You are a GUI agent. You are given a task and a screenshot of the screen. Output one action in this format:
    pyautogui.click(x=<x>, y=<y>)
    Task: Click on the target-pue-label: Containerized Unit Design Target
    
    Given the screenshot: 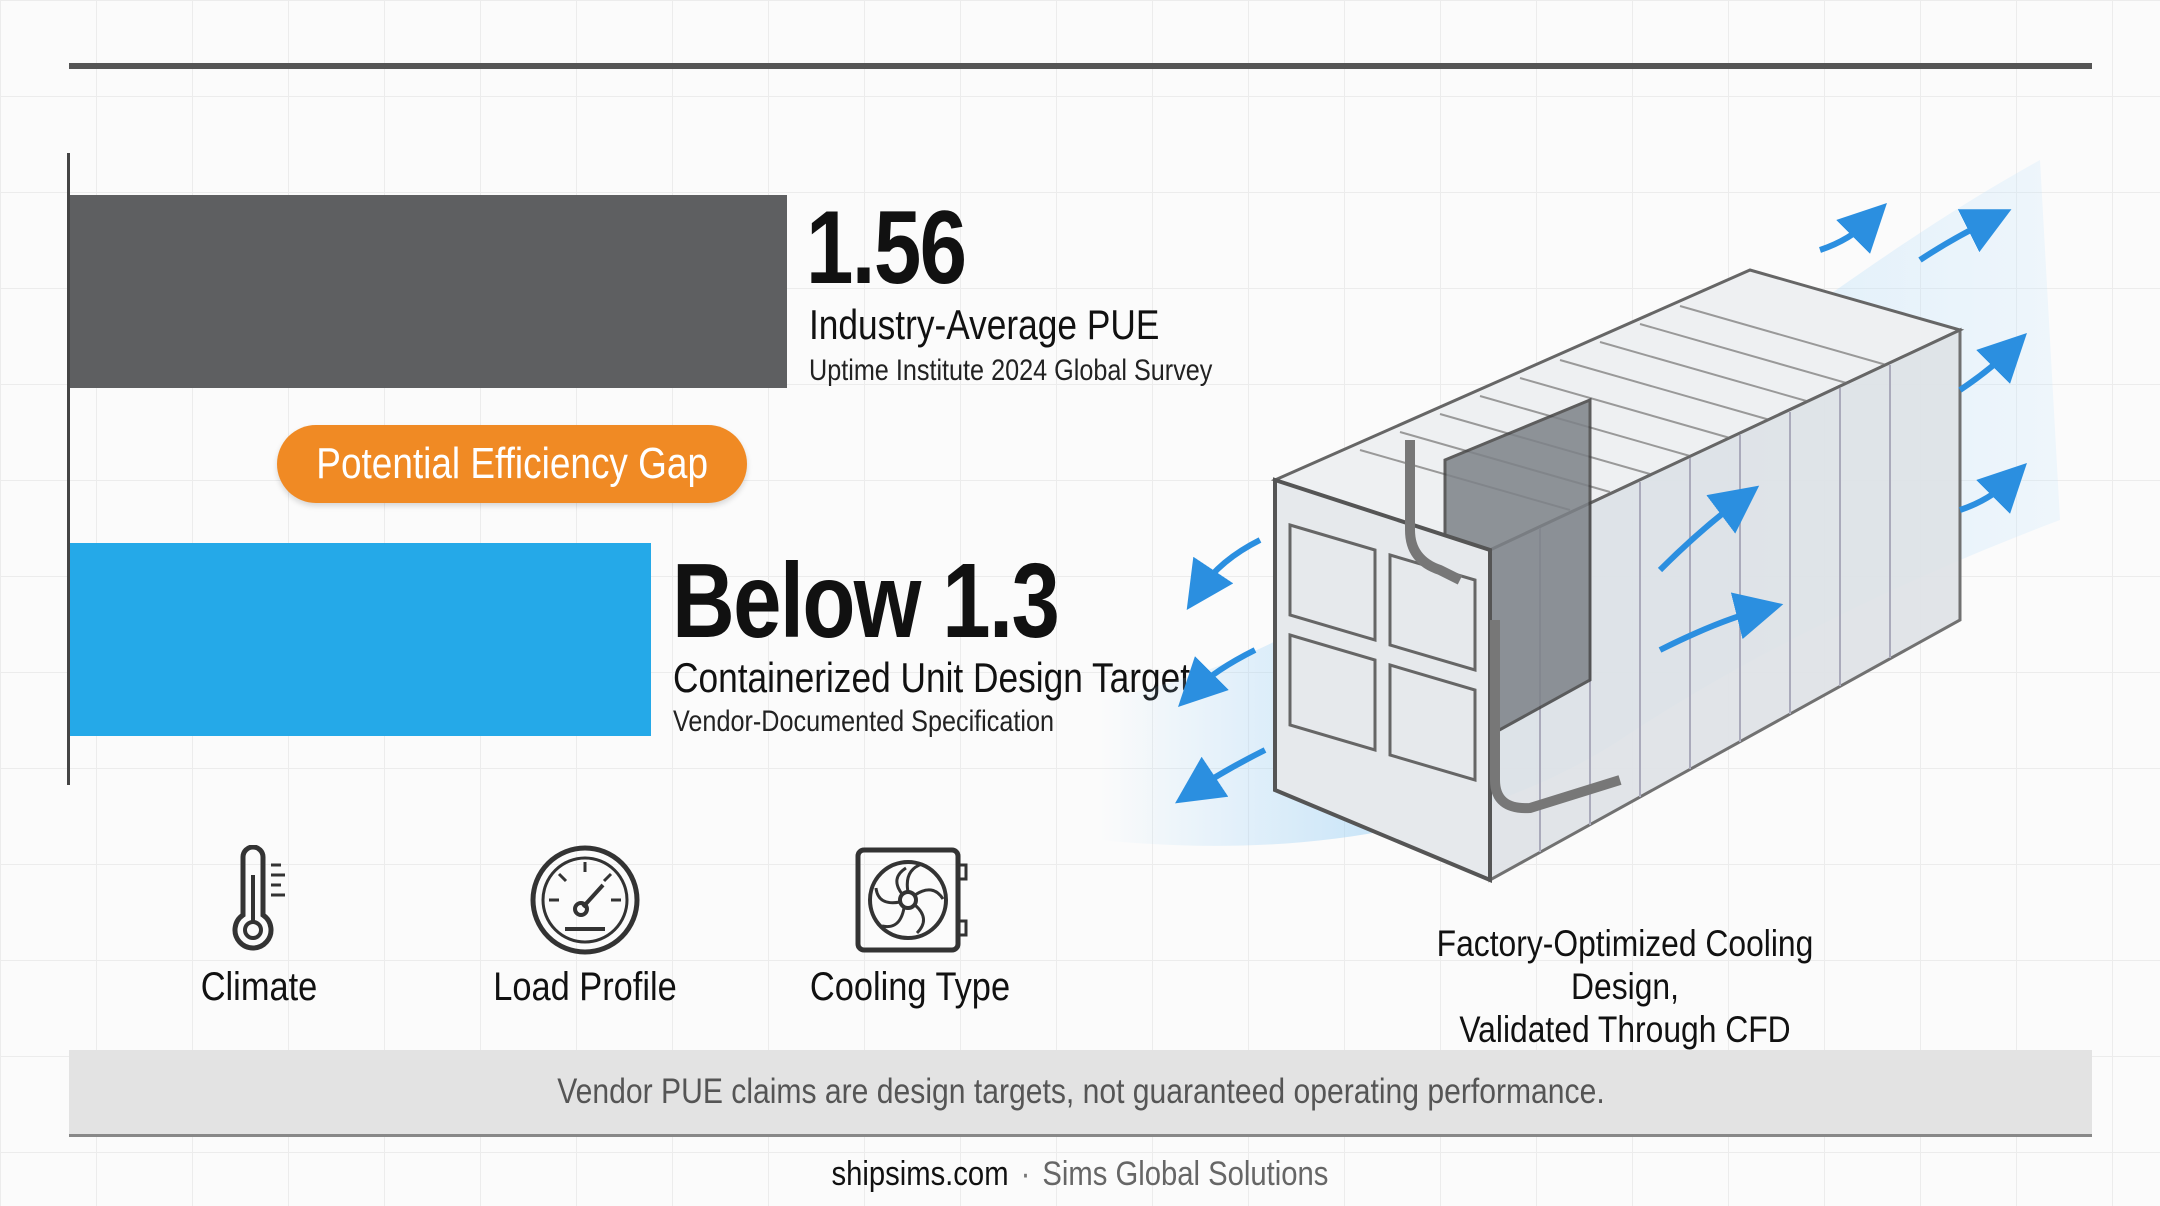 What is the action you would take?
    pyautogui.click(x=932, y=677)
    